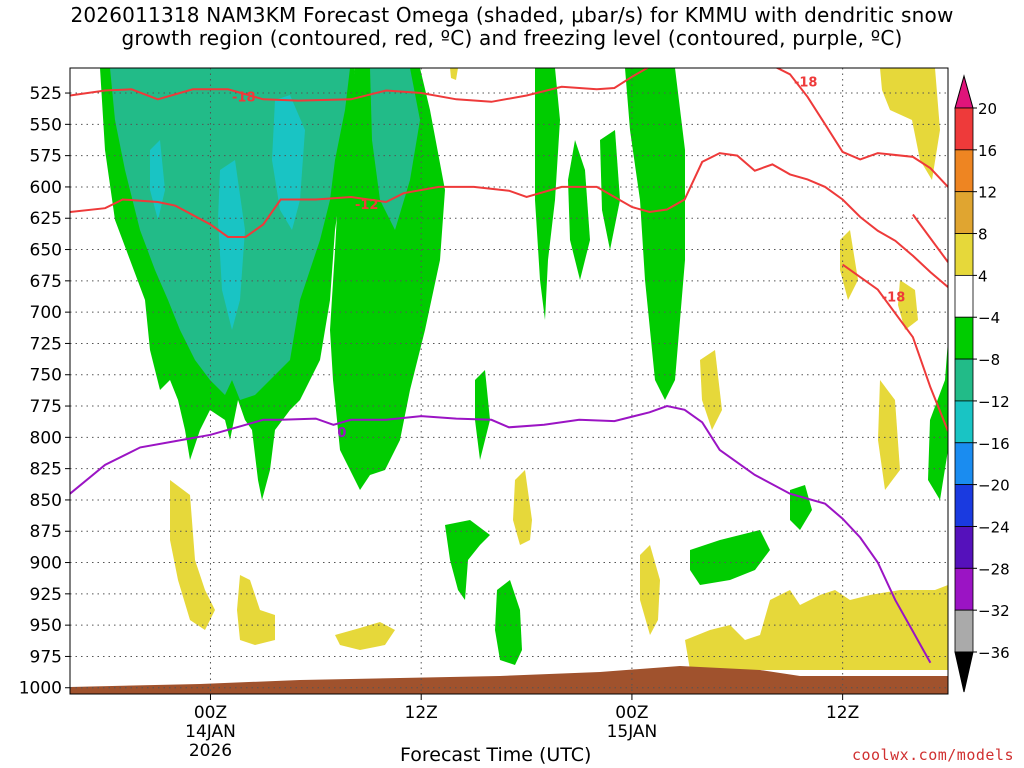  I want to click on colorbar-label: −16, so click(994, 444).